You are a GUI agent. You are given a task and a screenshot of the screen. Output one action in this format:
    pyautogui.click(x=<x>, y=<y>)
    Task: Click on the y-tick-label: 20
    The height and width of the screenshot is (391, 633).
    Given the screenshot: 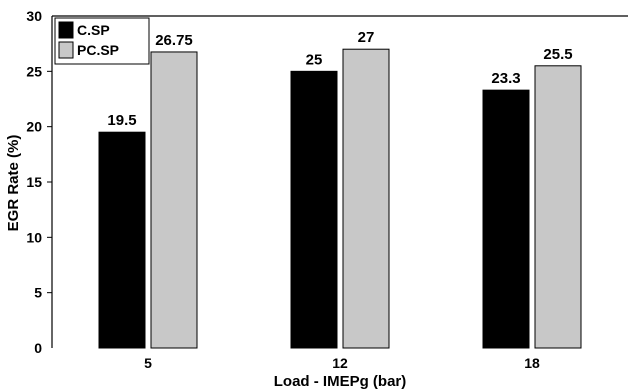 What is the action you would take?
    pyautogui.click(x=34, y=127)
    